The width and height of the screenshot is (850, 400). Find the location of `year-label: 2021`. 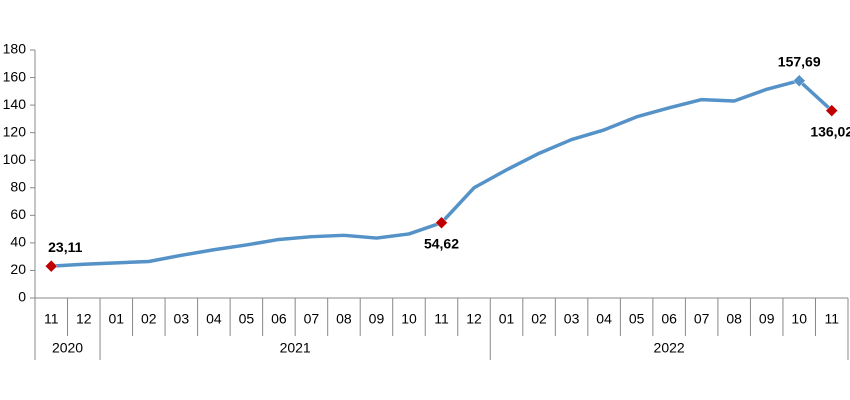

year-label: 2021 is located at coordinates (295, 348).